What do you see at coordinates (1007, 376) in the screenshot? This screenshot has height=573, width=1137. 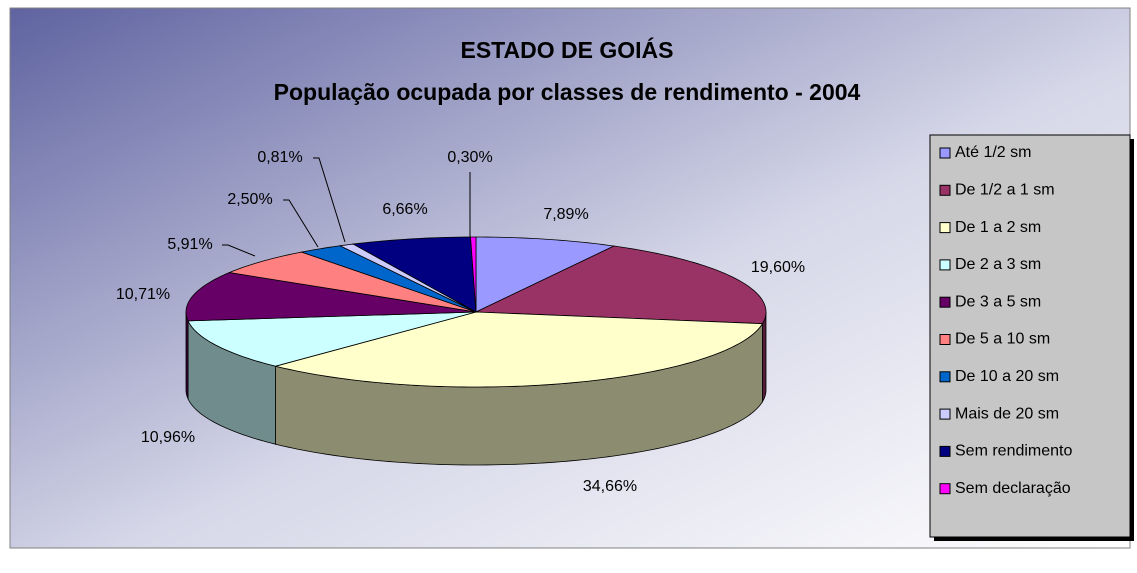 I see `legend-label: De 10 a 20 sm` at bounding box center [1007, 376].